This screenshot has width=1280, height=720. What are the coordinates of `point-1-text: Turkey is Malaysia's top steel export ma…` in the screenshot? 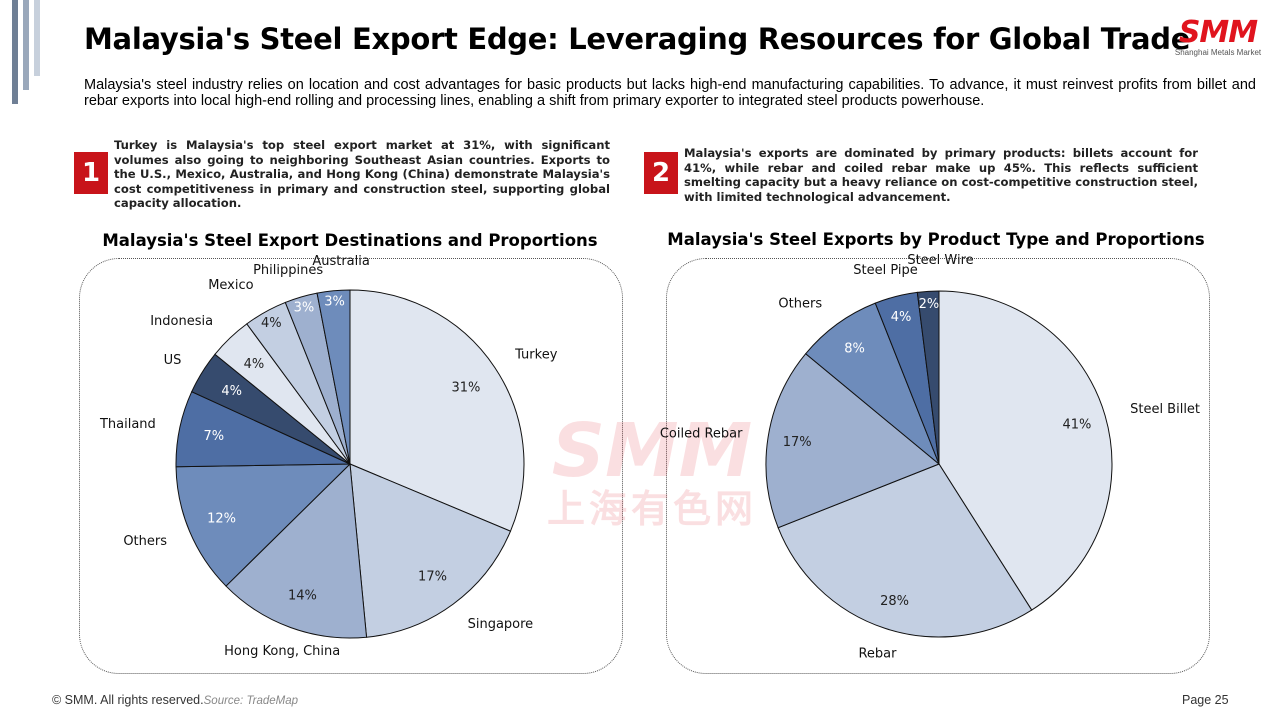 It's located at (362, 174).